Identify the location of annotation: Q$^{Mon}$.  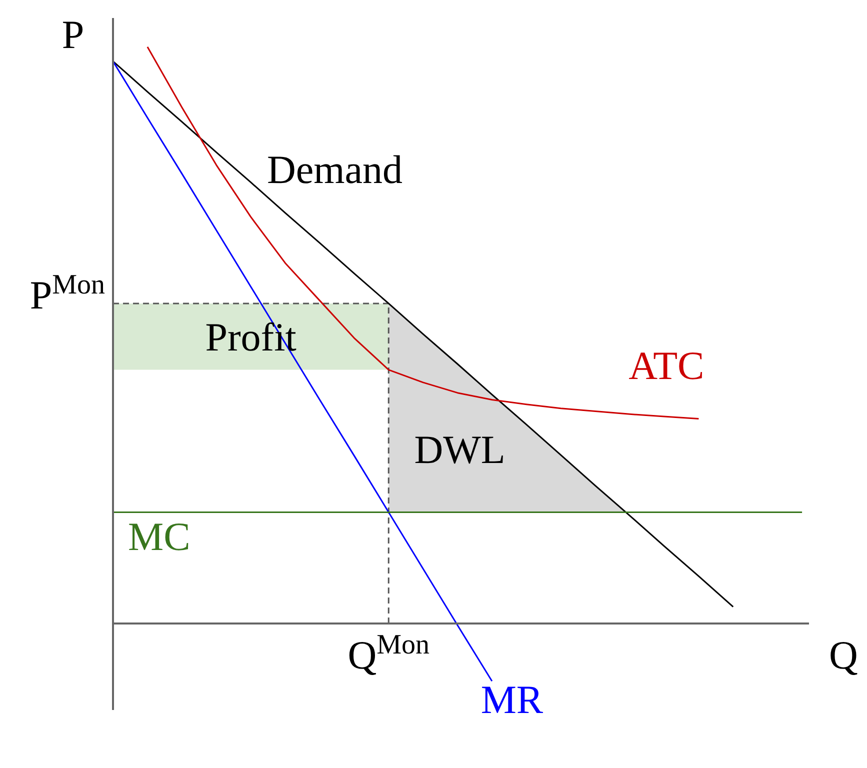
(389, 653).